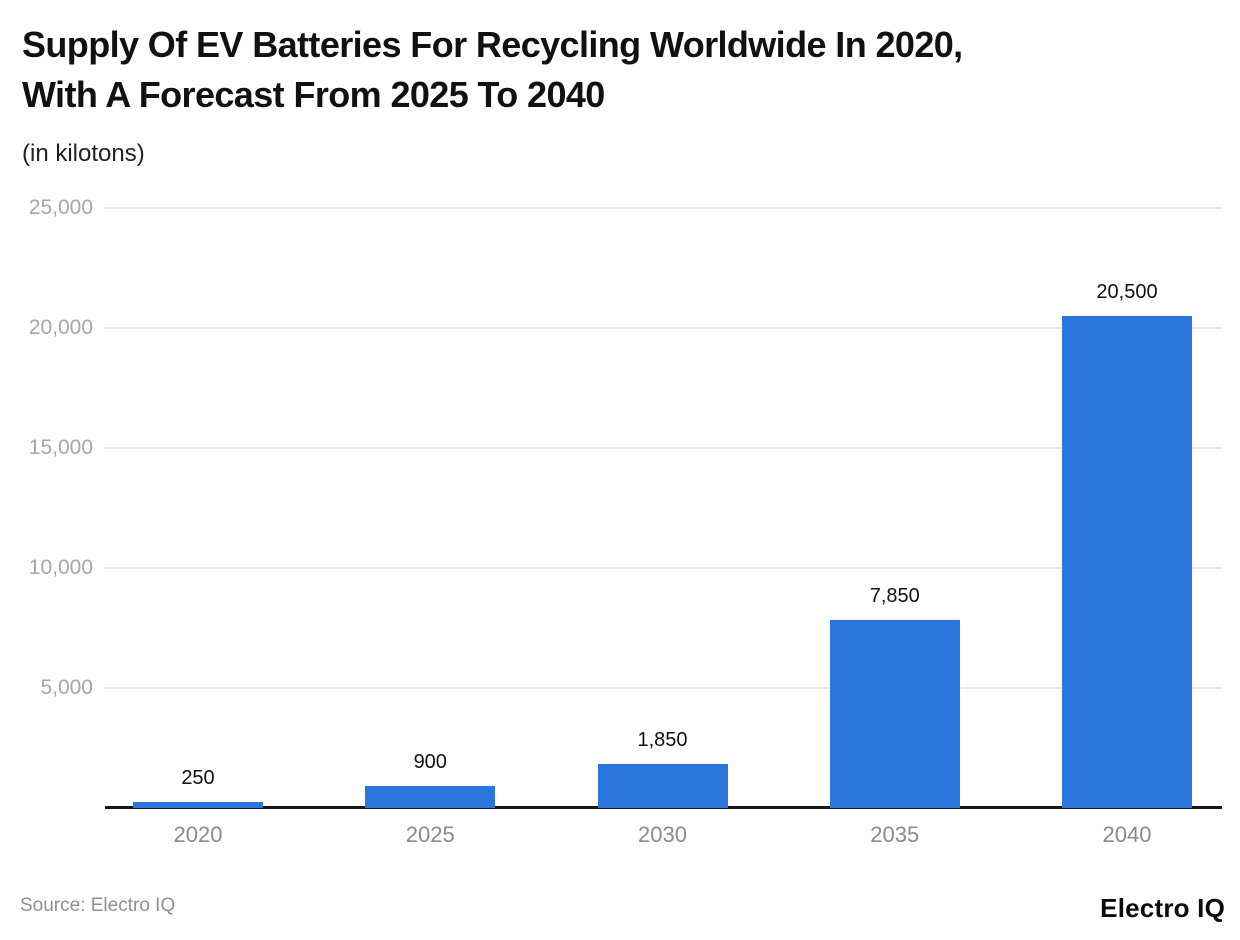 This screenshot has height=940, width=1240. Describe the element at coordinates (662, 739) in the screenshot. I see `bar-value-label: 1,850` at that location.